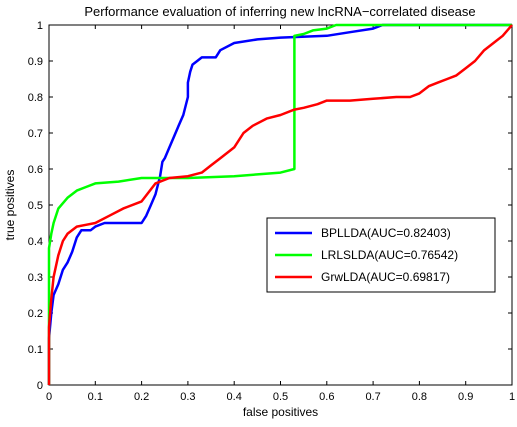 The width and height of the screenshot is (517, 427). What do you see at coordinates (35, 206) in the screenshot?
I see `y-tick-label: 0.5` at bounding box center [35, 206].